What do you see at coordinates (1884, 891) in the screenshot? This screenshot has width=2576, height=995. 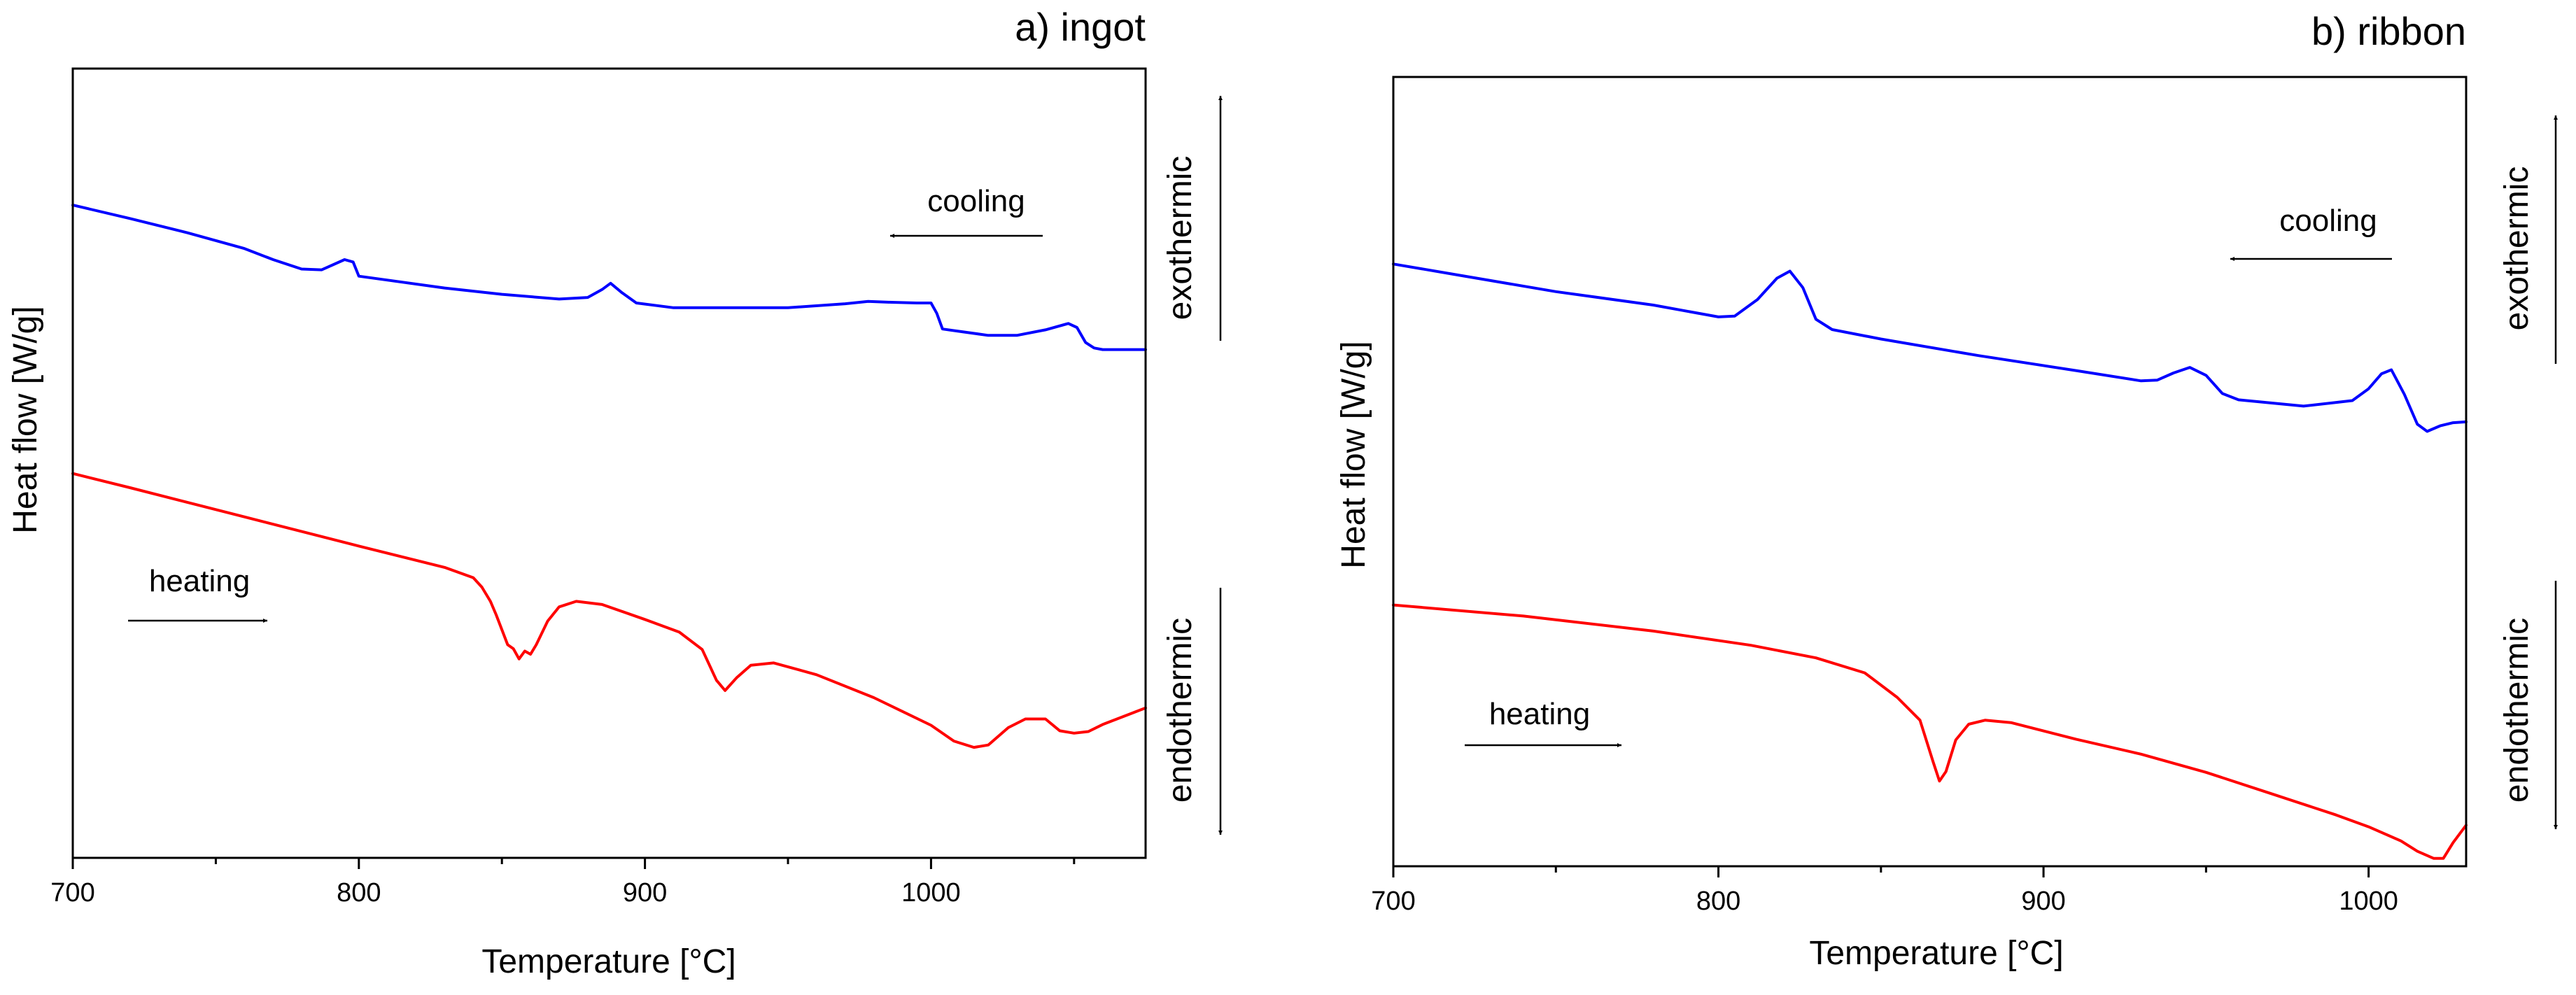 I see `panel-b-x-ticks: 700 800 900 1000` at bounding box center [1884, 891].